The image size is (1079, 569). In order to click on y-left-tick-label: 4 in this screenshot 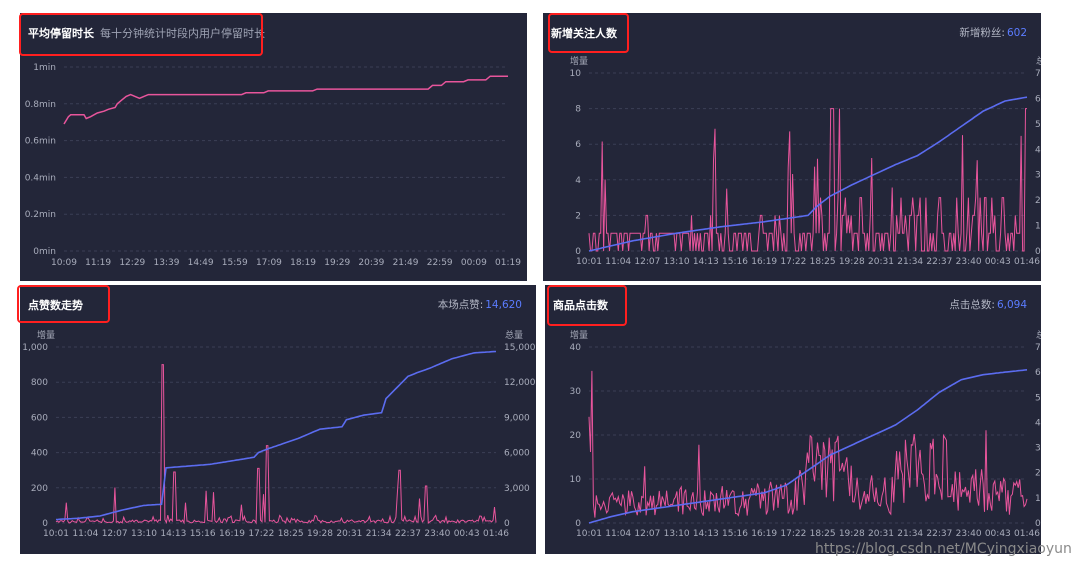, I will do `click(578, 181)`.